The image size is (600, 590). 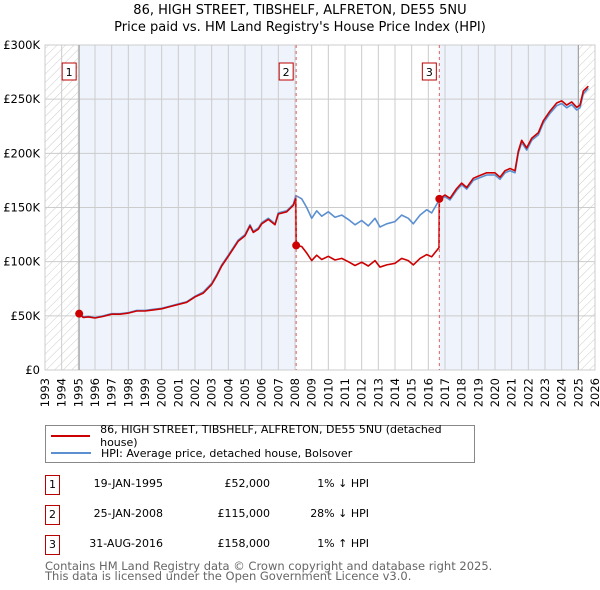 What do you see at coordinates (45, 392) in the screenshot?
I see `x-tick-label: 1993` at bounding box center [45, 392].